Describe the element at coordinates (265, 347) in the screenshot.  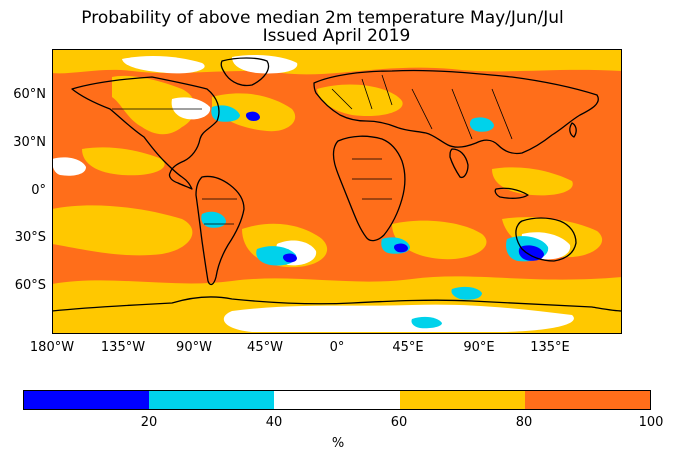
I see `lon-tick-label: 45°W` at that location.